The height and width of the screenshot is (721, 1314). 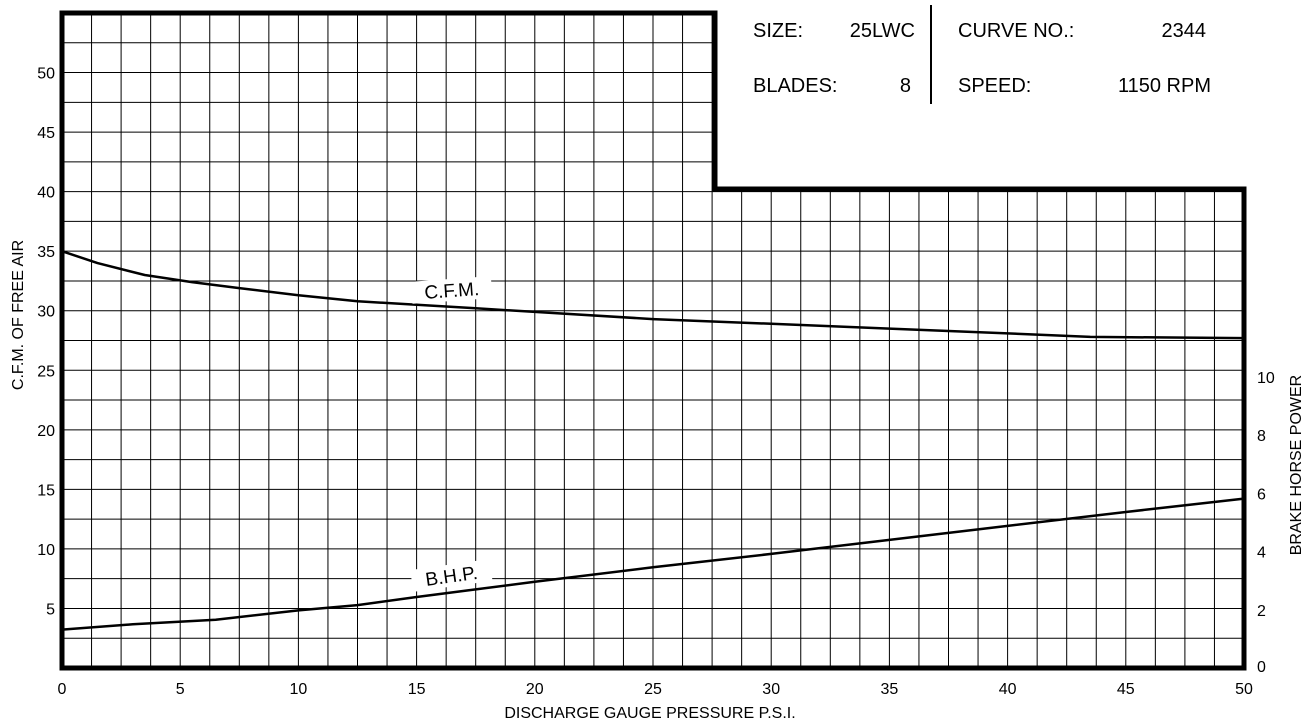 I want to click on x-tick-label: 40, so click(x=1008, y=689).